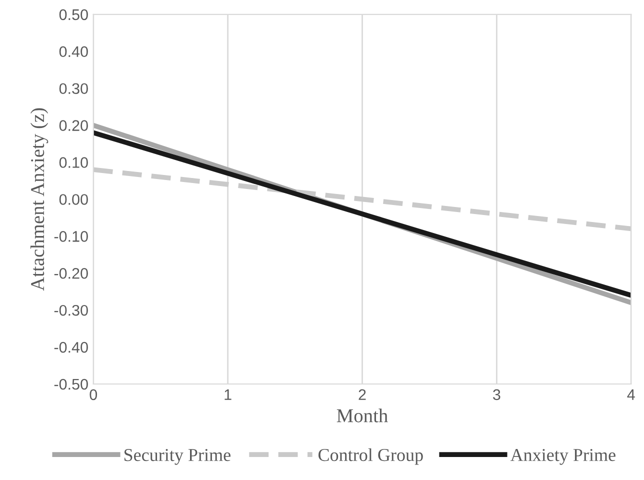  What do you see at coordinates (73, 199) in the screenshot?
I see `y-tick-label: 0.00` at bounding box center [73, 199].